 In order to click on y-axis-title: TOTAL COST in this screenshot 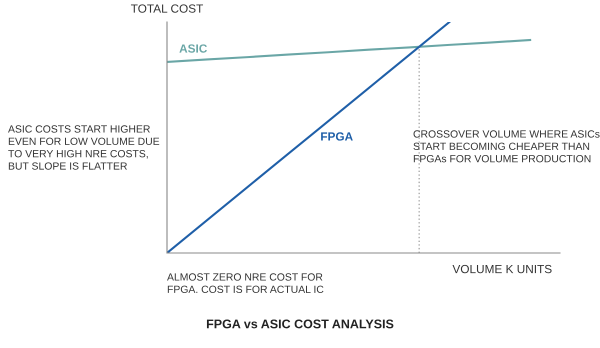, I will do `click(167, 8)`.